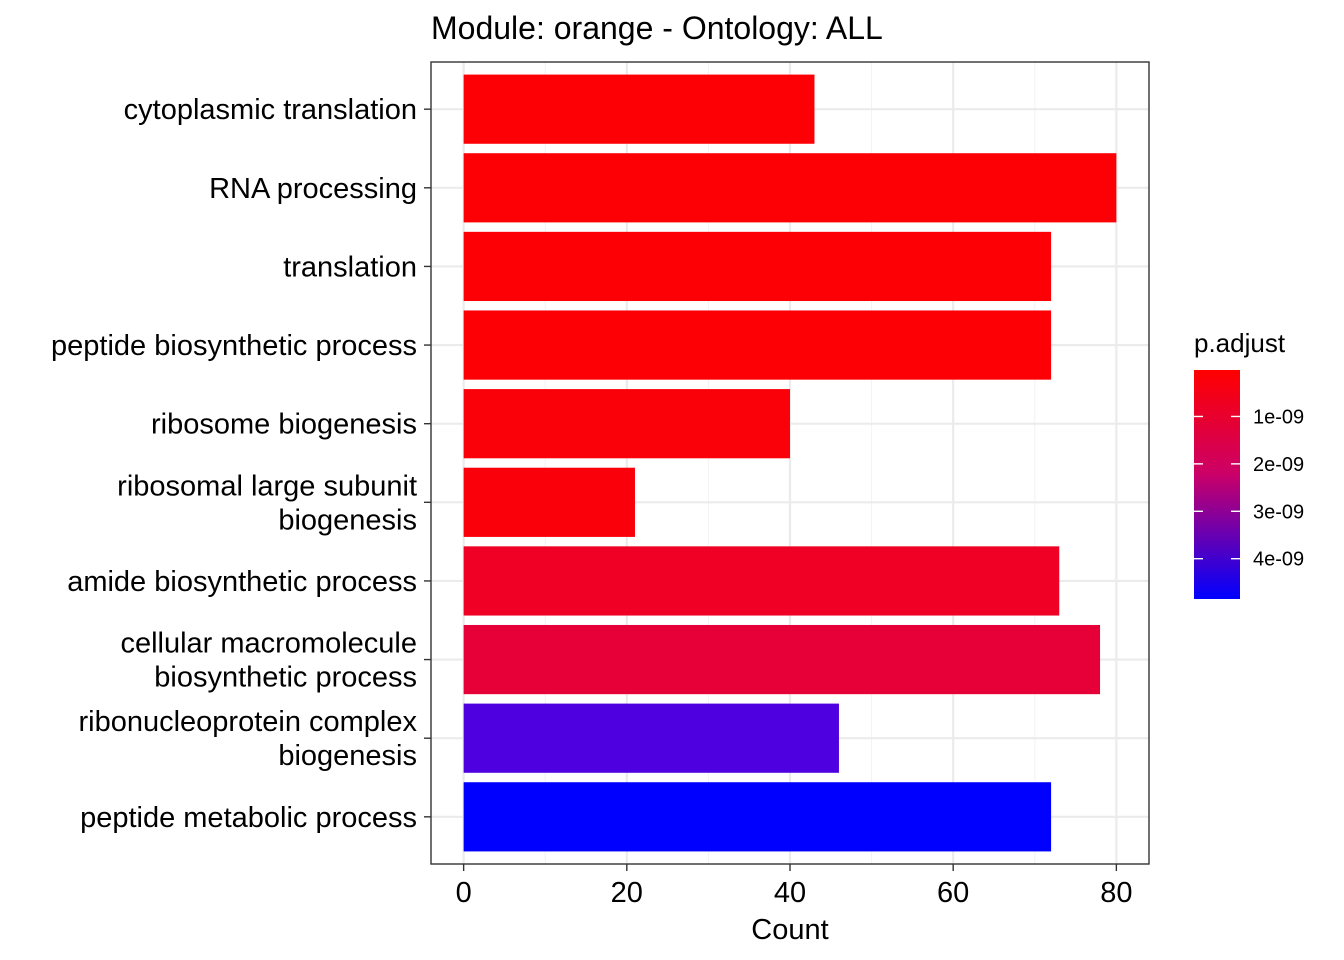 Image resolution: width=1344 pixels, height=960 pixels. I want to click on y-tick-label: ribosomal large subunit biogenesis, so click(267, 503).